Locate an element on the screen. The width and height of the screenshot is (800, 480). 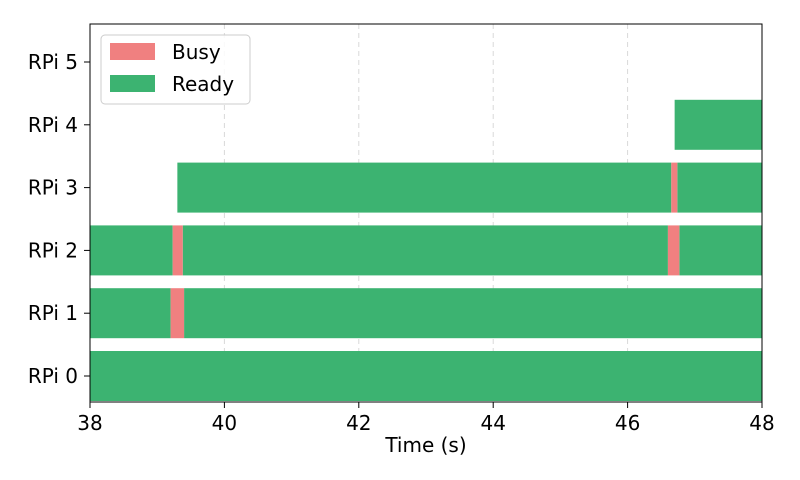
x-tick-label: 38 is located at coordinates (89, 423).